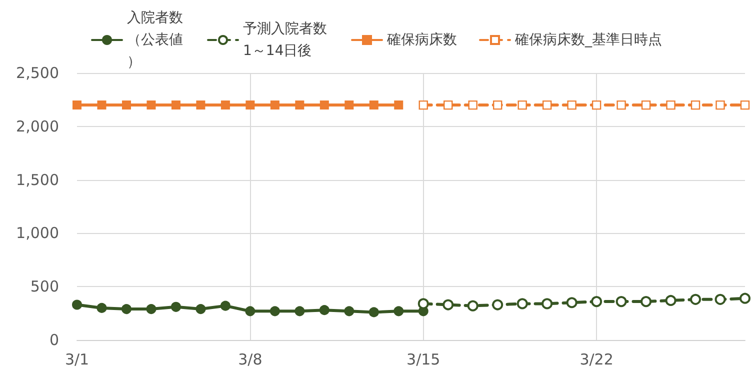 The image size is (753, 376). I want to click on x-tick-label: 3/1, so click(77, 359).